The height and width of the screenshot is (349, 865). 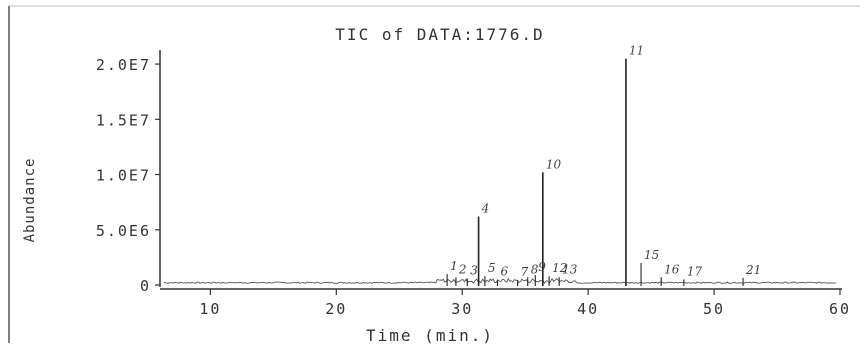 What do you see at coordinates (714, 309) in the screenshot?
I see `x-tick-label: 50` at bounding box center [714, 309].